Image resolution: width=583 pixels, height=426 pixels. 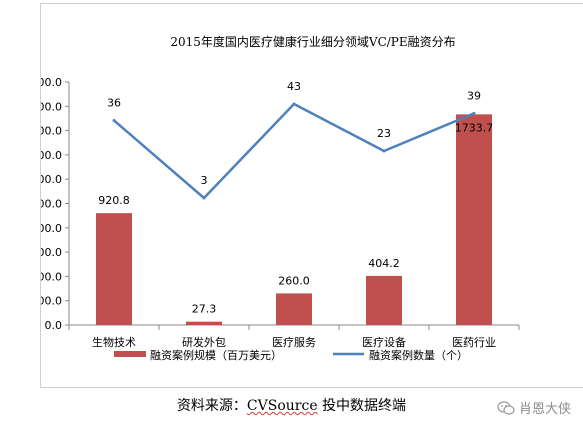 What do you see at coordinates (51, 131) in the screenshot?
I see `y-tick-label: 1600.0` at bounding box center [51, 131].